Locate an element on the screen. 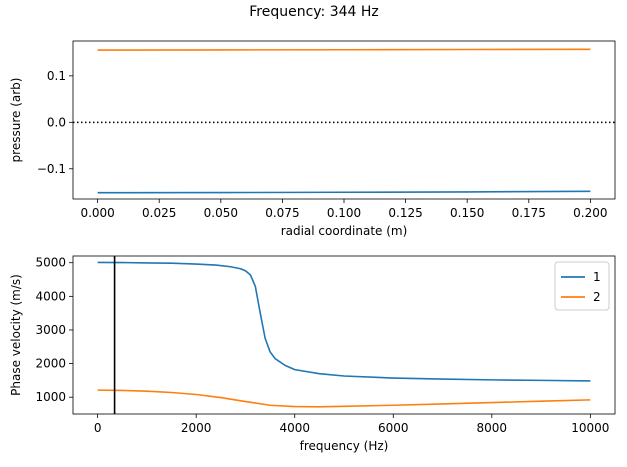  y-axis-label: pressure (arb) is located at coordinates (16, 120).